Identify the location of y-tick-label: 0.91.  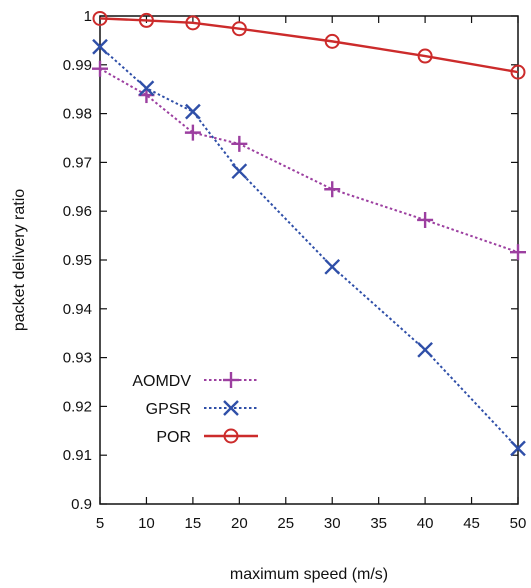
(77, 455).